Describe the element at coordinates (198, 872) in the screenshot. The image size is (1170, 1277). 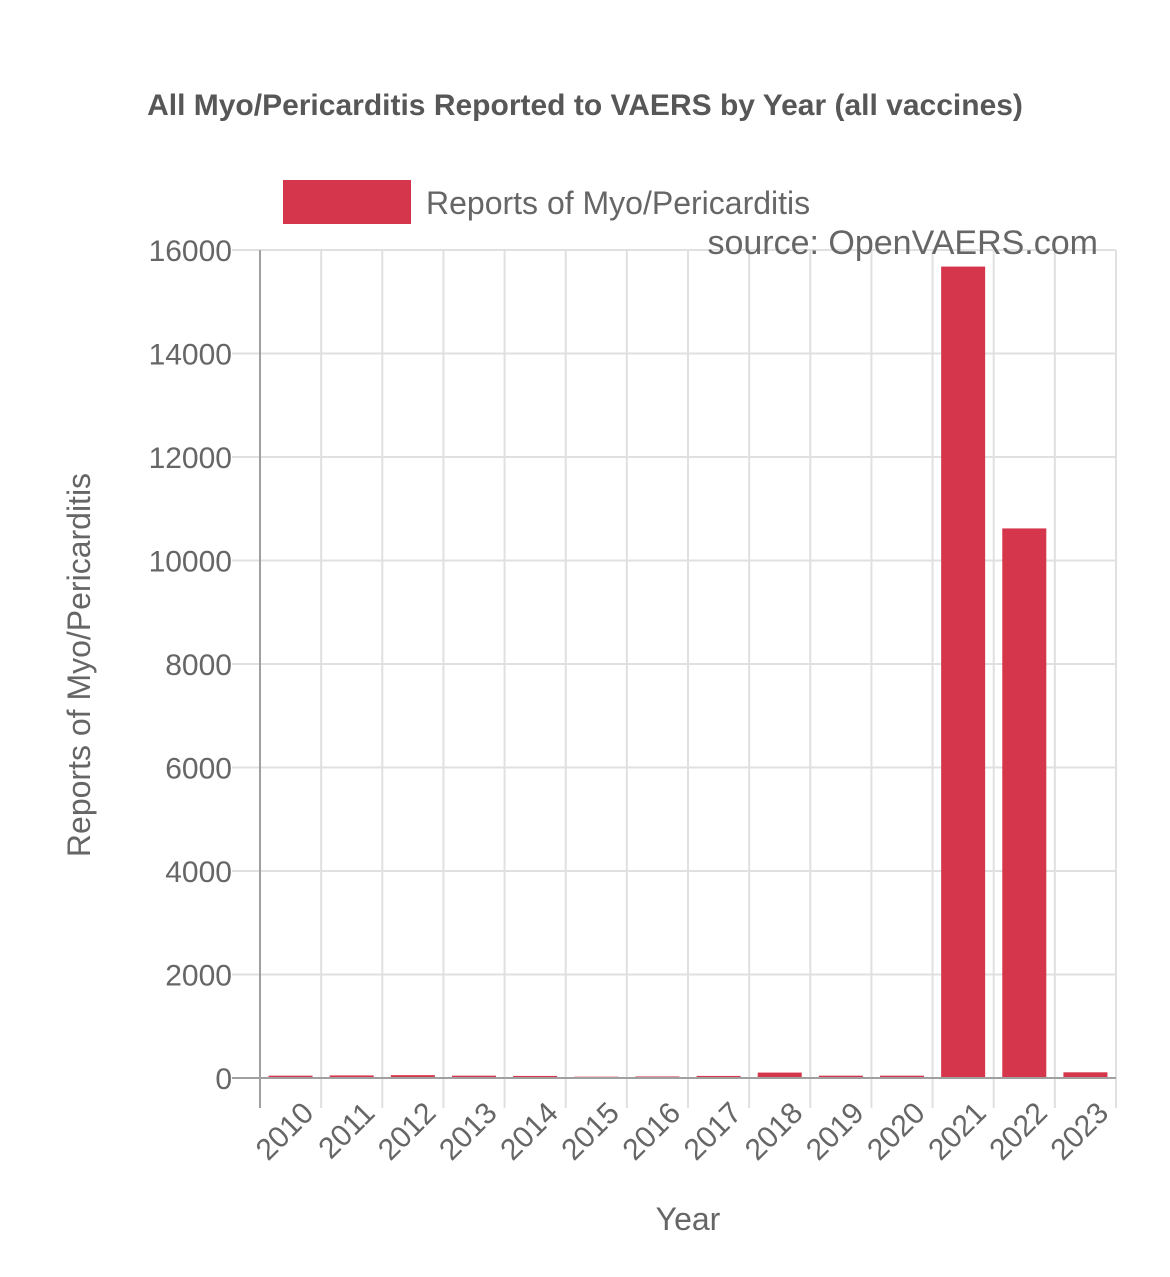
I see `y-tick-label: 4000` at that location.